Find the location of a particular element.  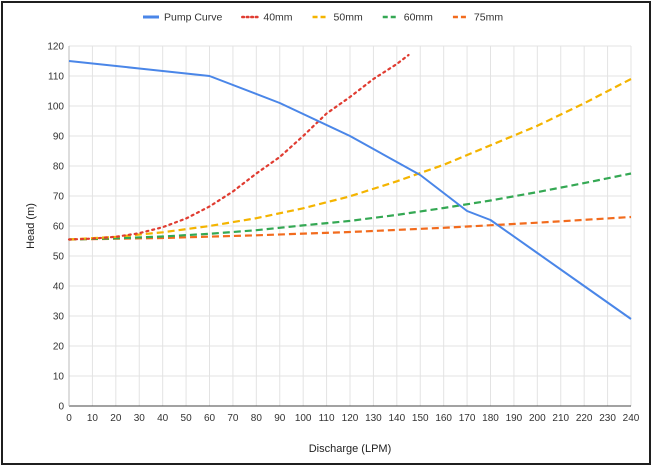

x-tick-label: 220 is located at coordinates (584, 418).